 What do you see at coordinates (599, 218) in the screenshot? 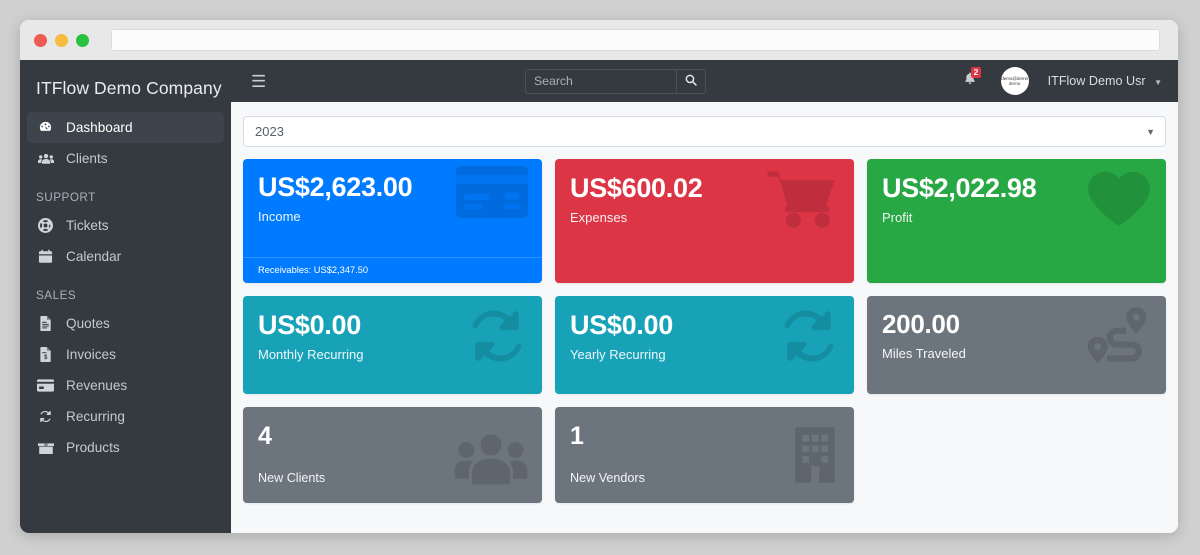
I see `card-label: Expenses` at bounding box center [599, 218].